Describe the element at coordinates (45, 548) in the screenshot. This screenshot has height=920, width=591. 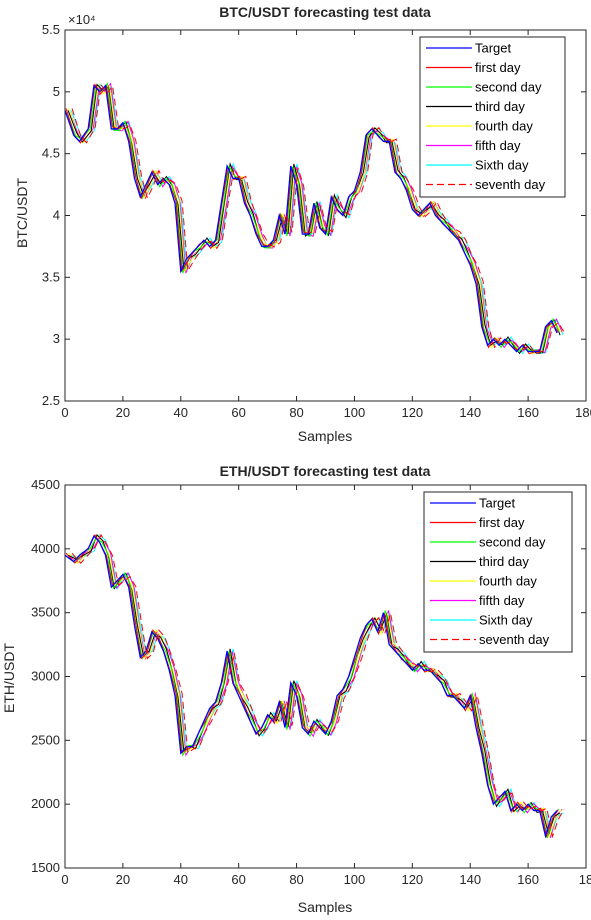
I see `y-tick-label: 4000` at that location.